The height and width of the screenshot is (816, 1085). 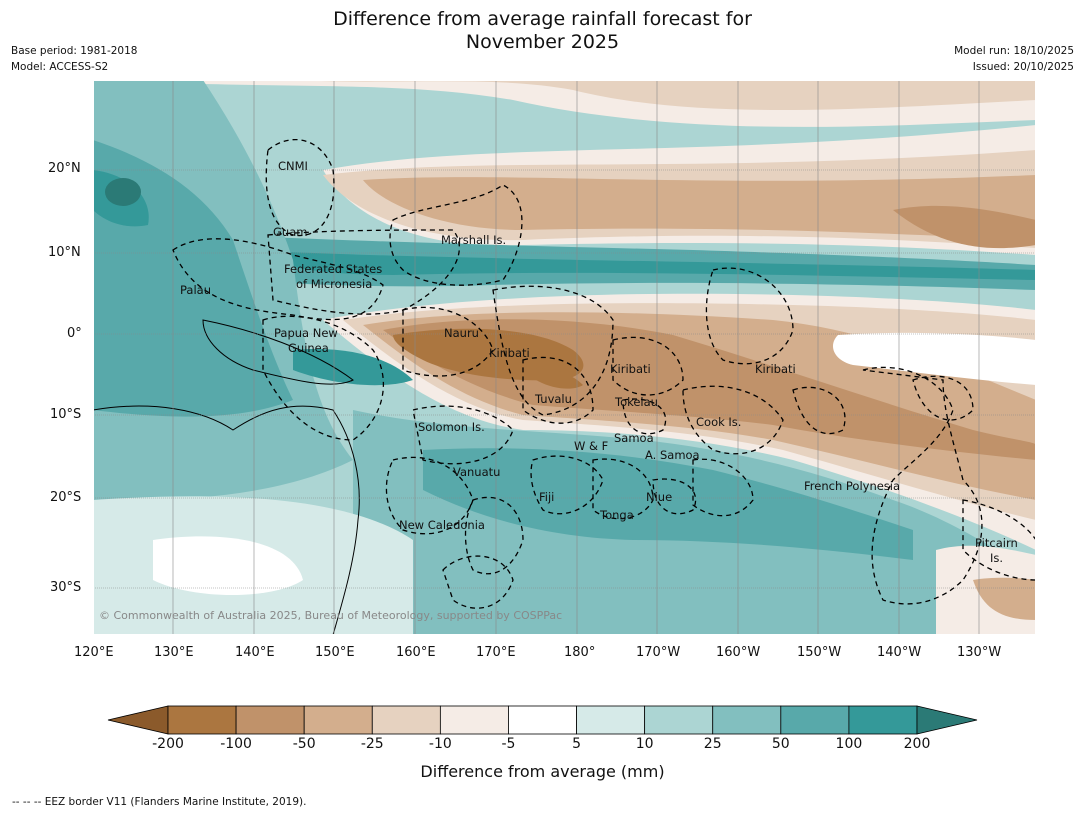 I want to click on place-label: Vanuatu, so click(x=477, y=472).